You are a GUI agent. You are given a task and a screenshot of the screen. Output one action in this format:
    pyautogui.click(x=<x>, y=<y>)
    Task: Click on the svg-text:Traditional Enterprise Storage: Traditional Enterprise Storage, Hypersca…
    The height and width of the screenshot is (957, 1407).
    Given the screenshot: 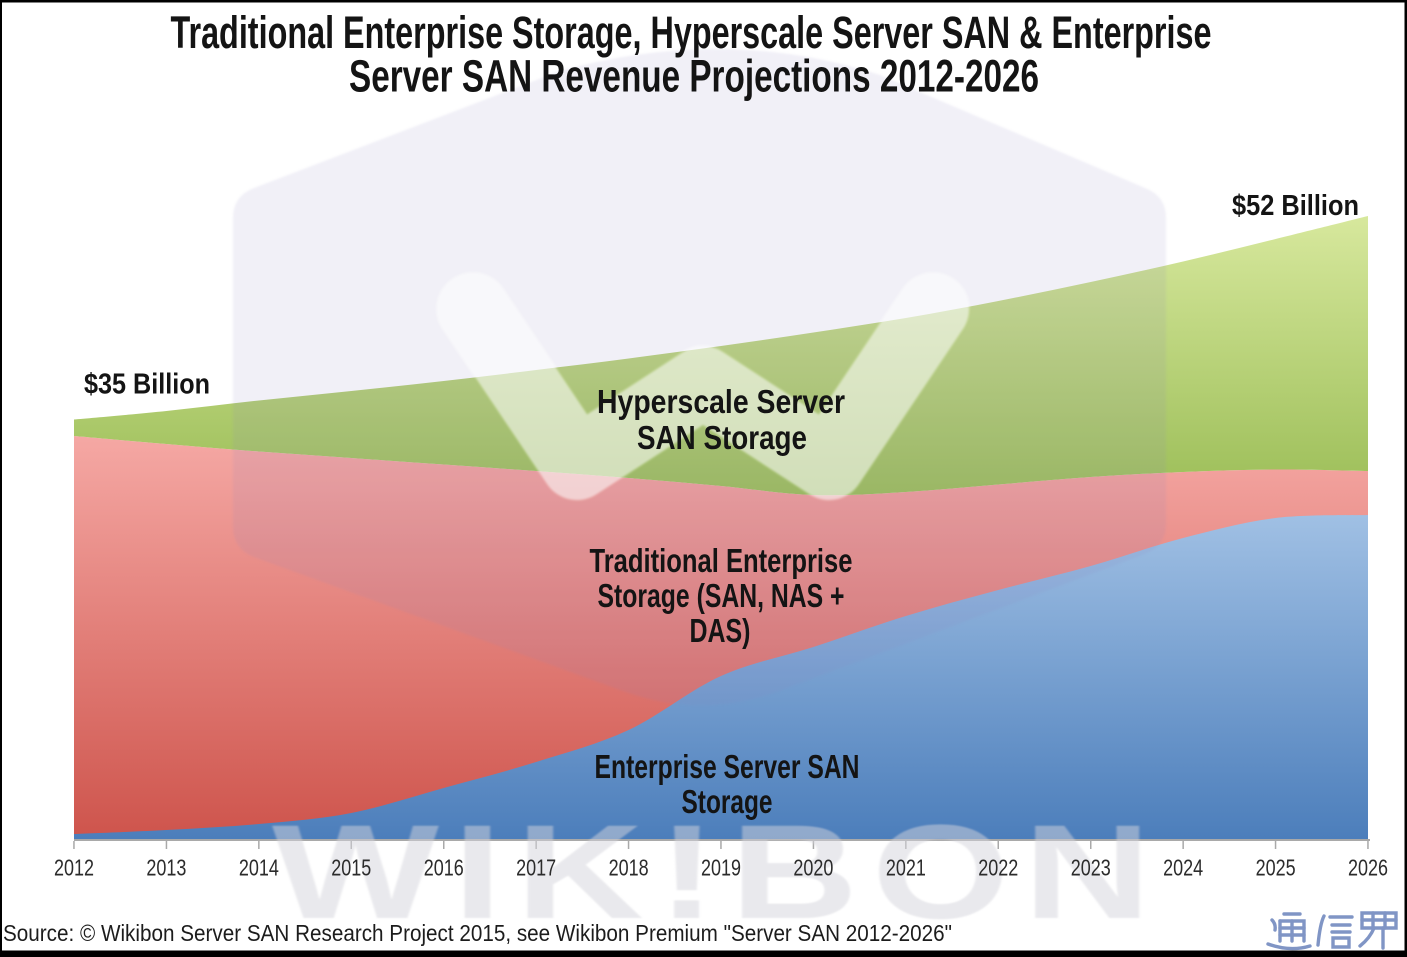 What is the action you would take?
    pyautogui.click(x=691, y=32)
    